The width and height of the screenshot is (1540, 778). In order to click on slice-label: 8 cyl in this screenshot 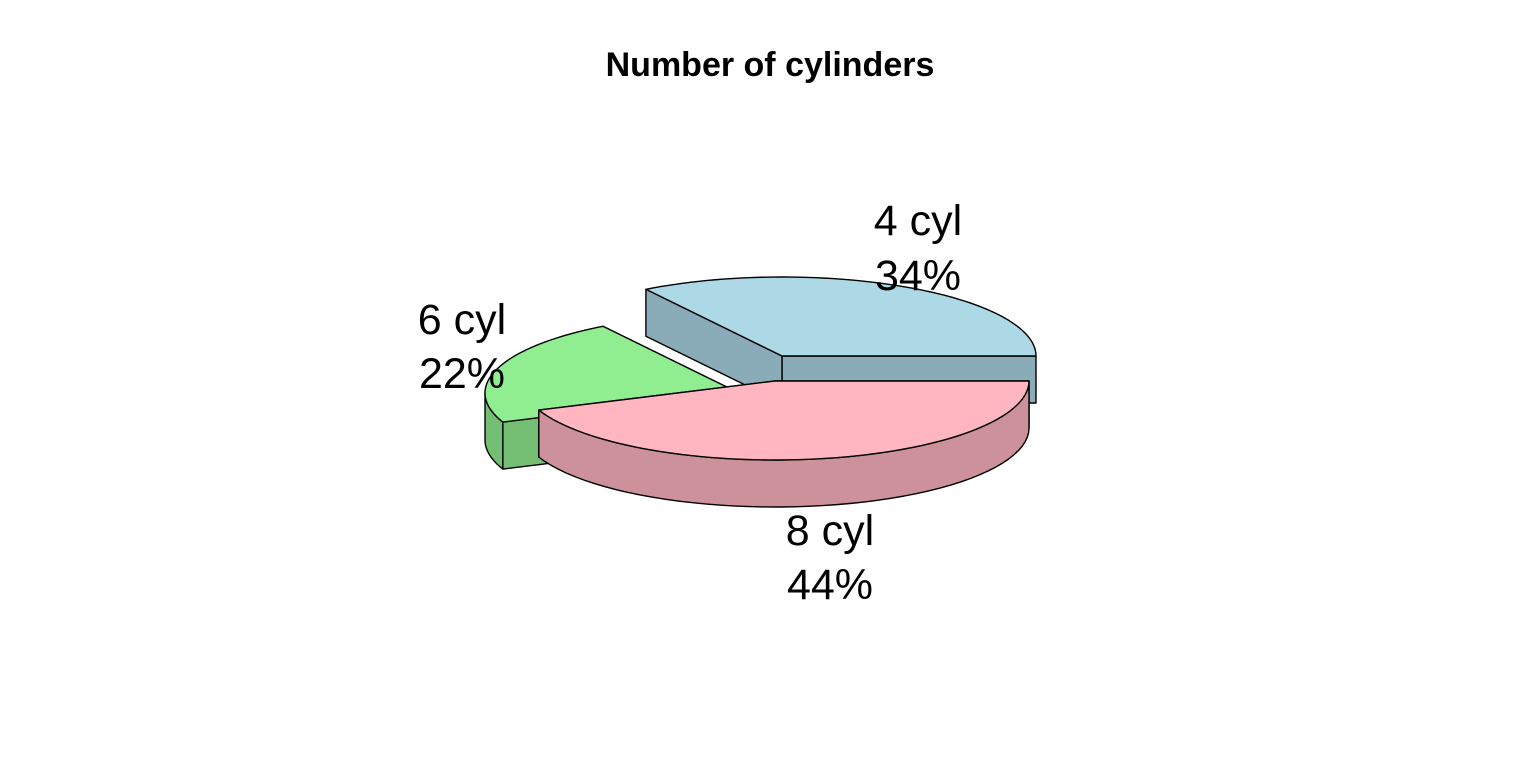, I will do `click(830, 531)`.